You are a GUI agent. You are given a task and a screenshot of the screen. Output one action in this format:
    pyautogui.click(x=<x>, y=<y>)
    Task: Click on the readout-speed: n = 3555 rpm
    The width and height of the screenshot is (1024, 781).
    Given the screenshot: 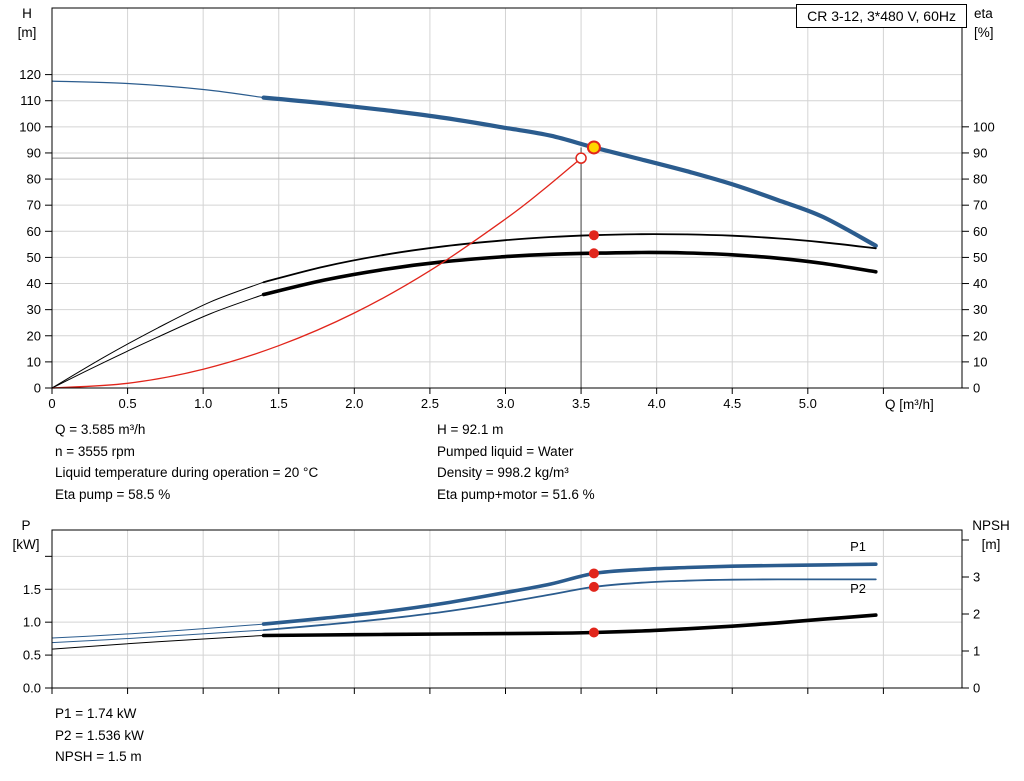 What is the action you would take?
    pyautogui.click(x=95, y=451)
    